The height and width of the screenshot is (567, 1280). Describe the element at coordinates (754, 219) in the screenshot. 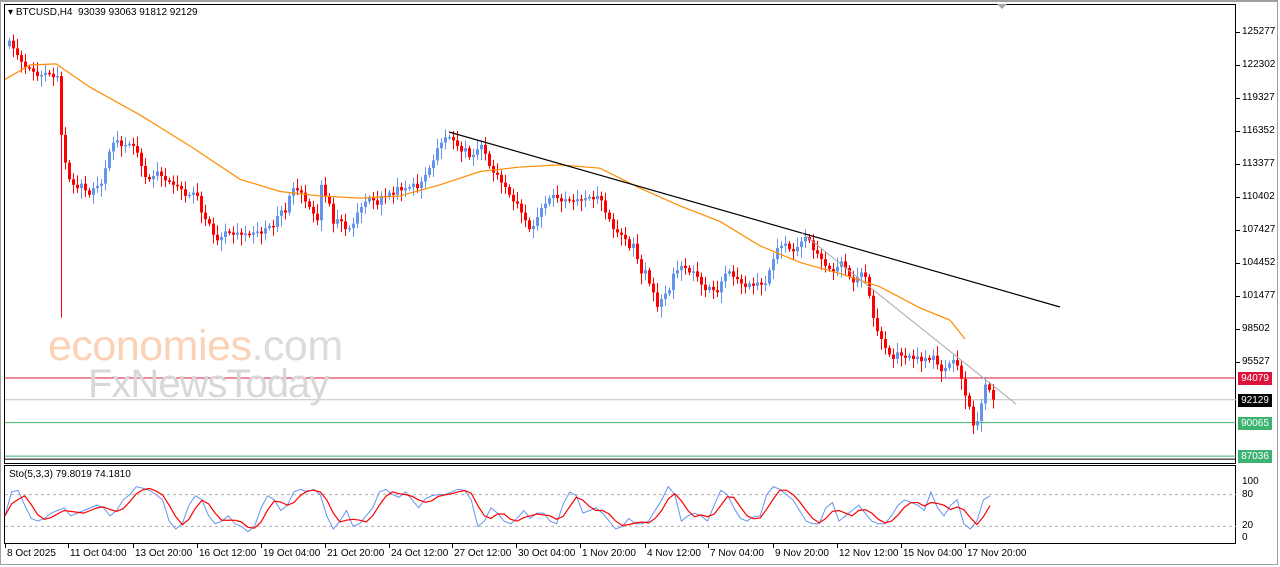

I see `trendline-major` at that location.